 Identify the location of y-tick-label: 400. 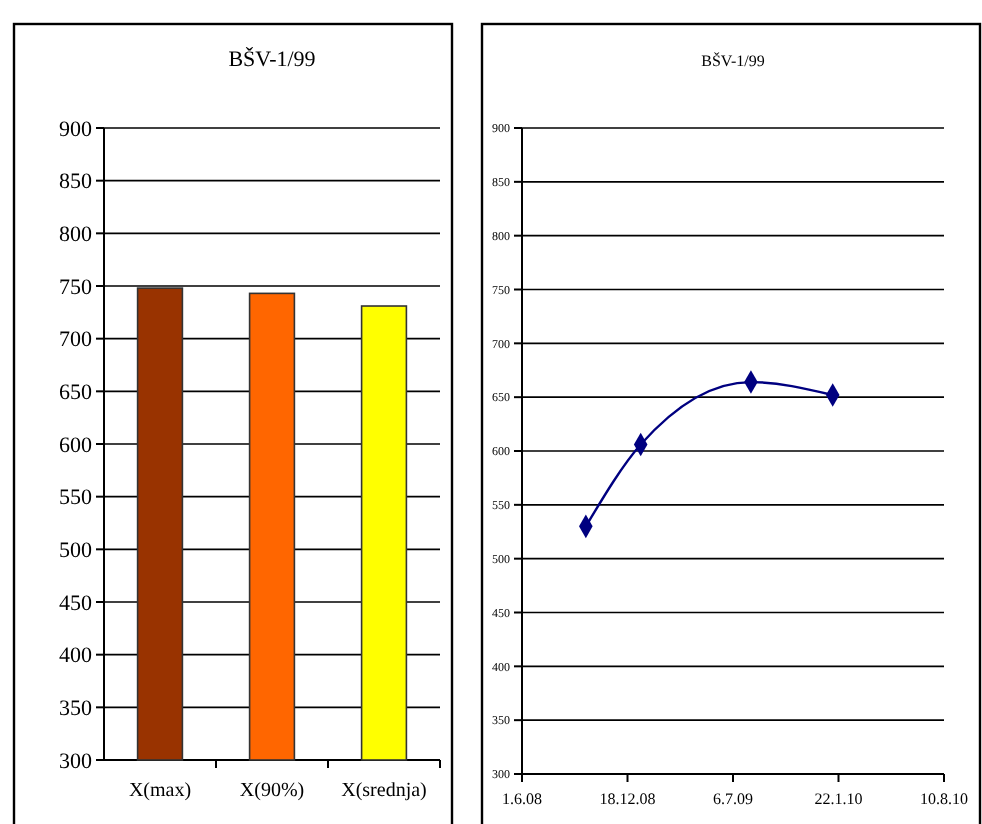
(76, 656).